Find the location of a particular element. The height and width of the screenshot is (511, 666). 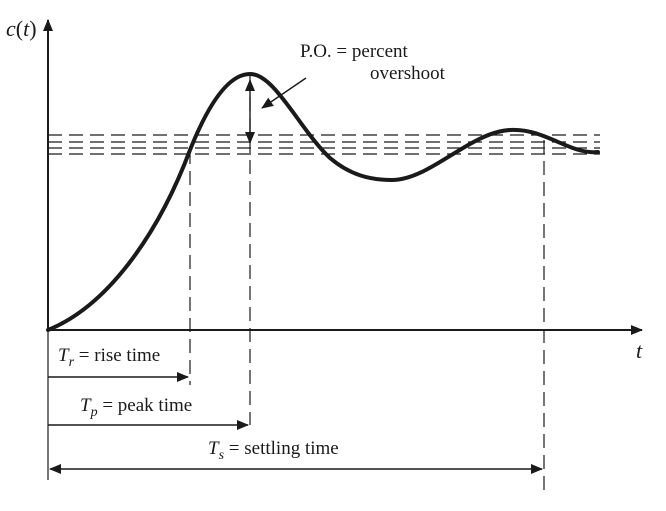

y-axis-label: c(t) is located at coordinates (21, 28).